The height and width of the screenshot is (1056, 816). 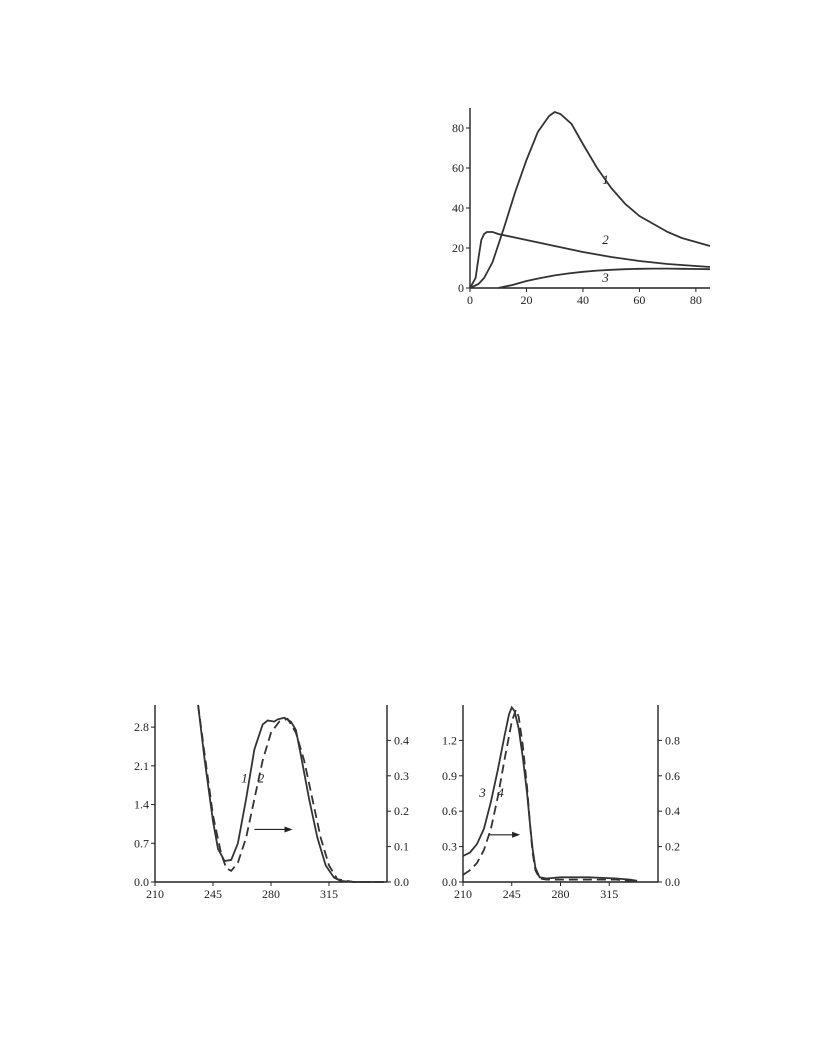 I want to click on y-tick-label: 0.9, so click(x=449, y=776).